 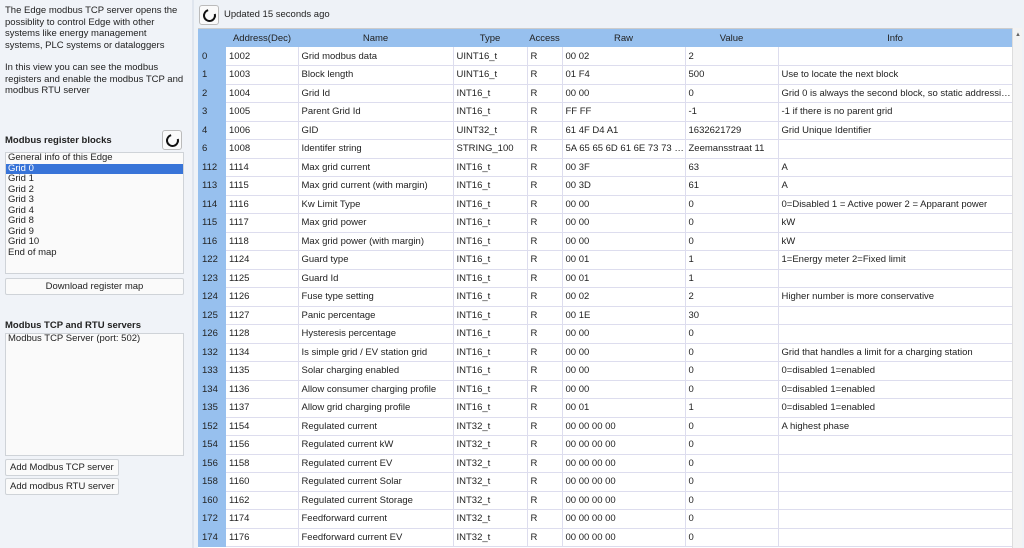 I want to click on register-block-item: Grid 10, so click(x=24, y=241).